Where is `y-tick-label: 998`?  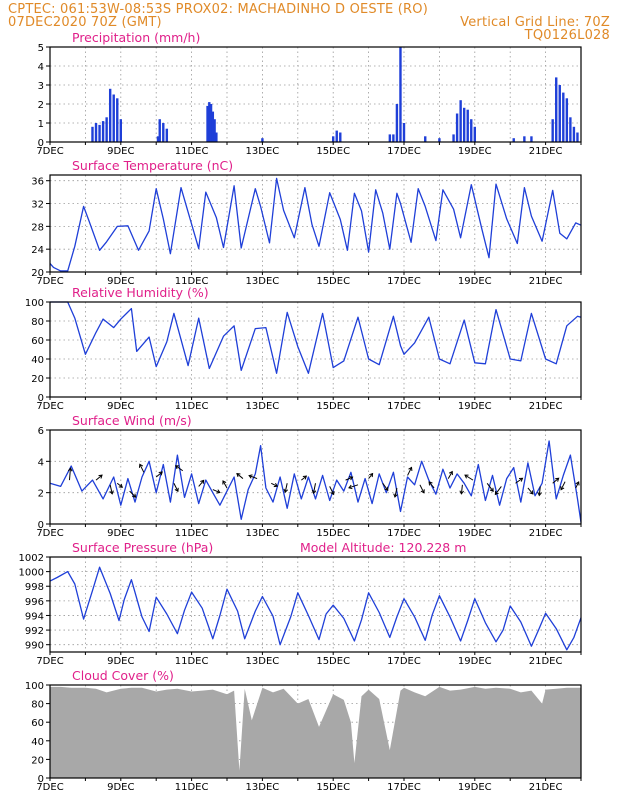
y-tick-label: 998 is located at coordinates (34, 587).